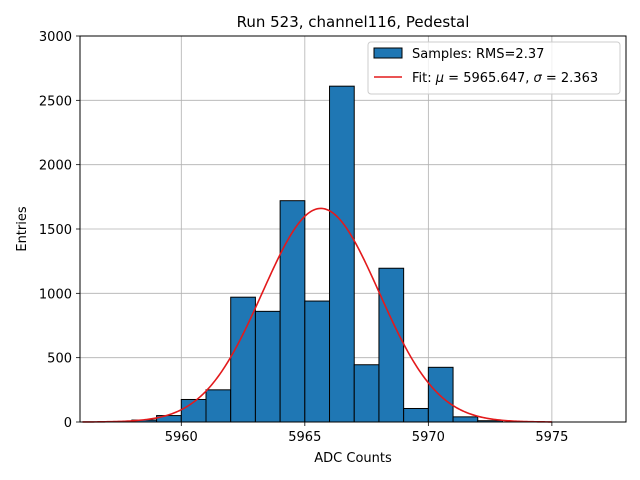 The width and height of the screenshot is (640, 480). What do you see at coordinates (59, 359) in the screenshot?
I see `y-tick-label: 500` at bounding box center [59, 359].